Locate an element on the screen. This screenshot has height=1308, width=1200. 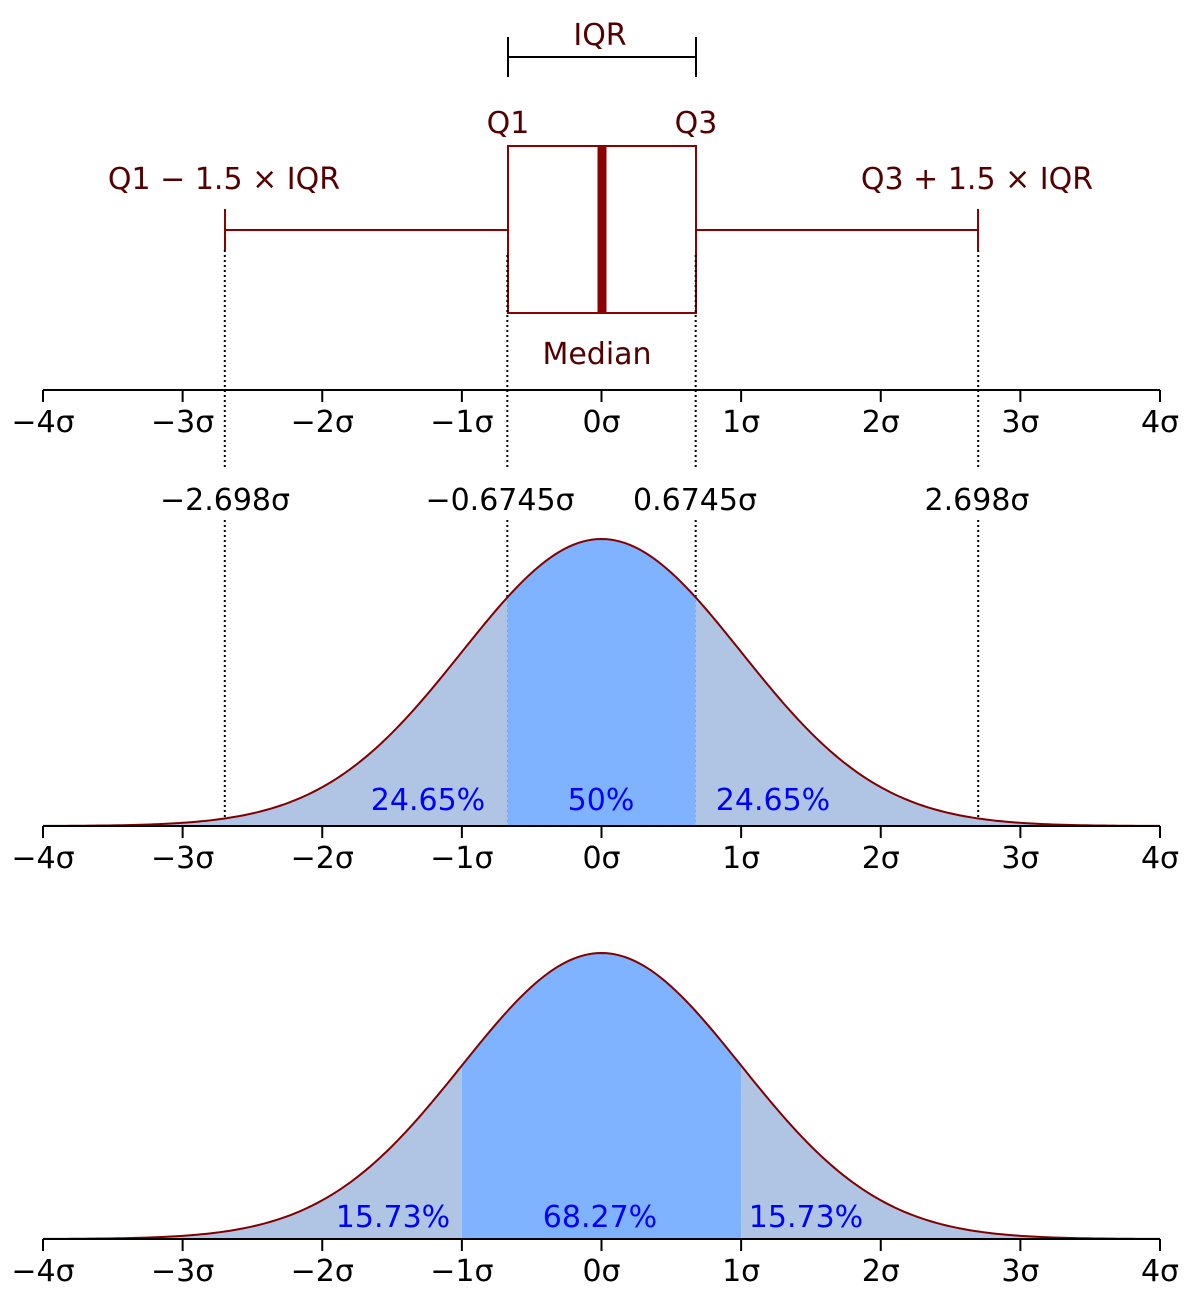
region-lower-whisker-area is located at coordinates (275, 711).